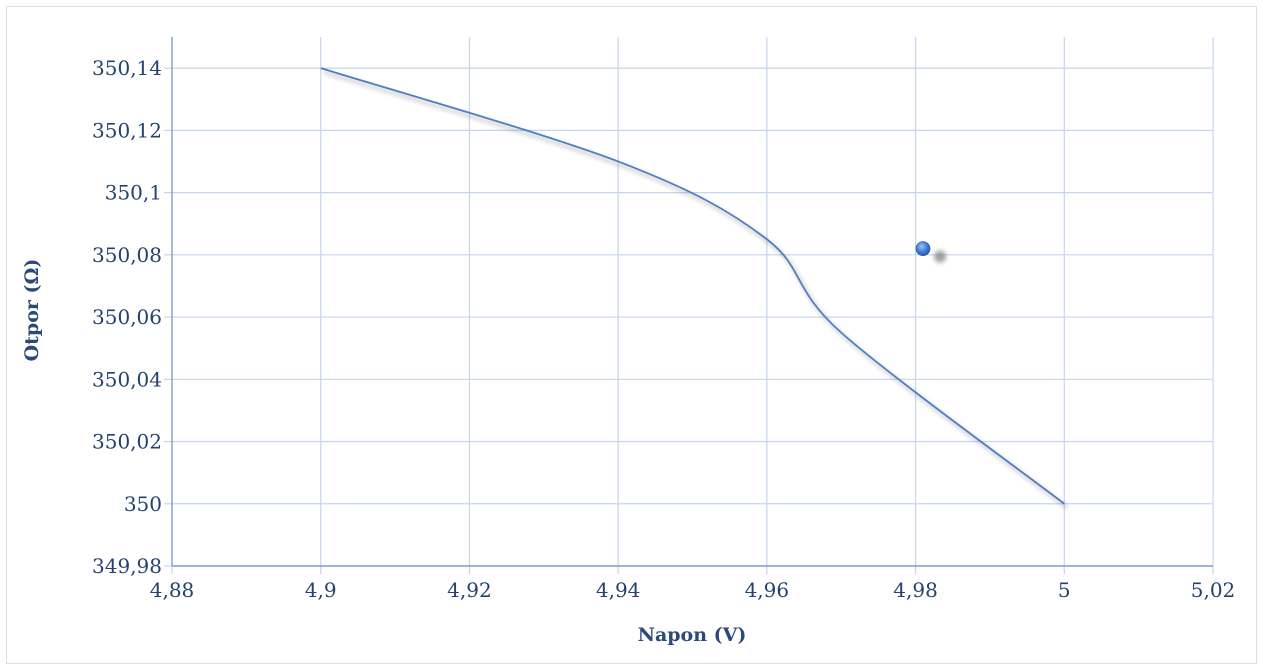 The image size is (1265, 672). Describe the element at coordinates (940, 256) in the screenshot. I see `data-point-shadow` at that location.